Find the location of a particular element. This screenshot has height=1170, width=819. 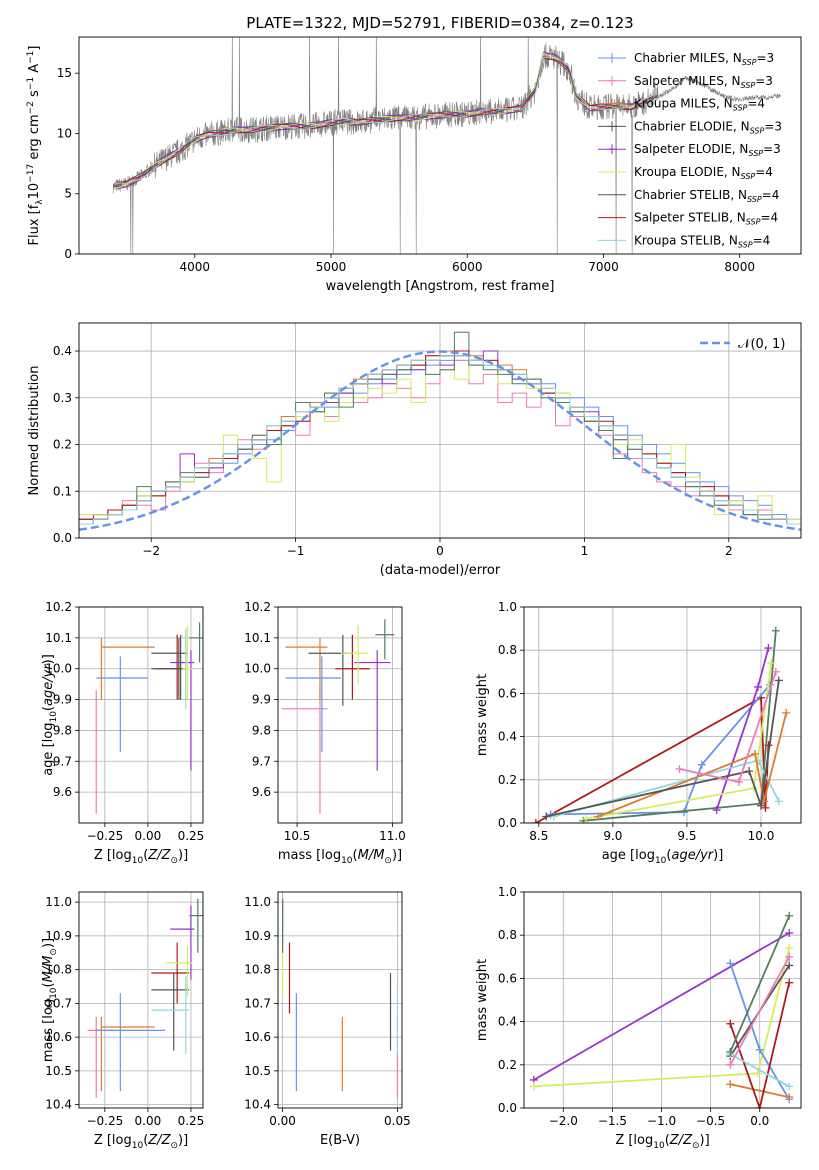

x-tick-label: 5000 is located at coordinates (331, 267).